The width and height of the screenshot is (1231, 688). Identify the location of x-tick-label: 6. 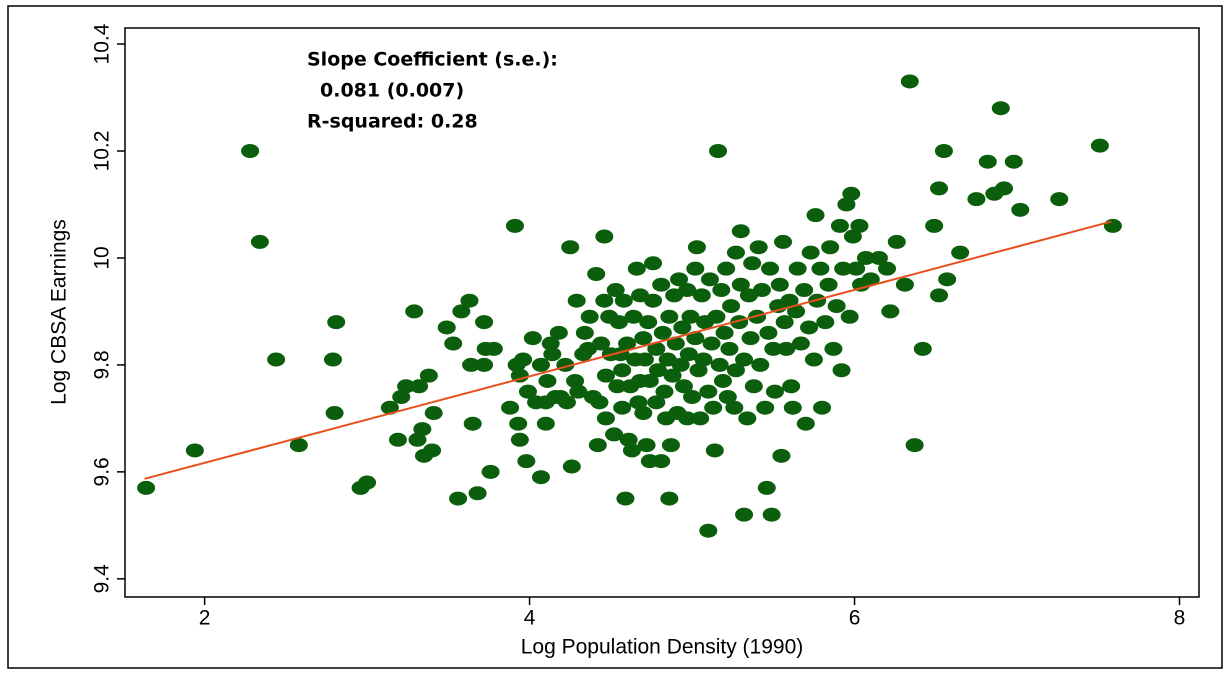
(855, 618).